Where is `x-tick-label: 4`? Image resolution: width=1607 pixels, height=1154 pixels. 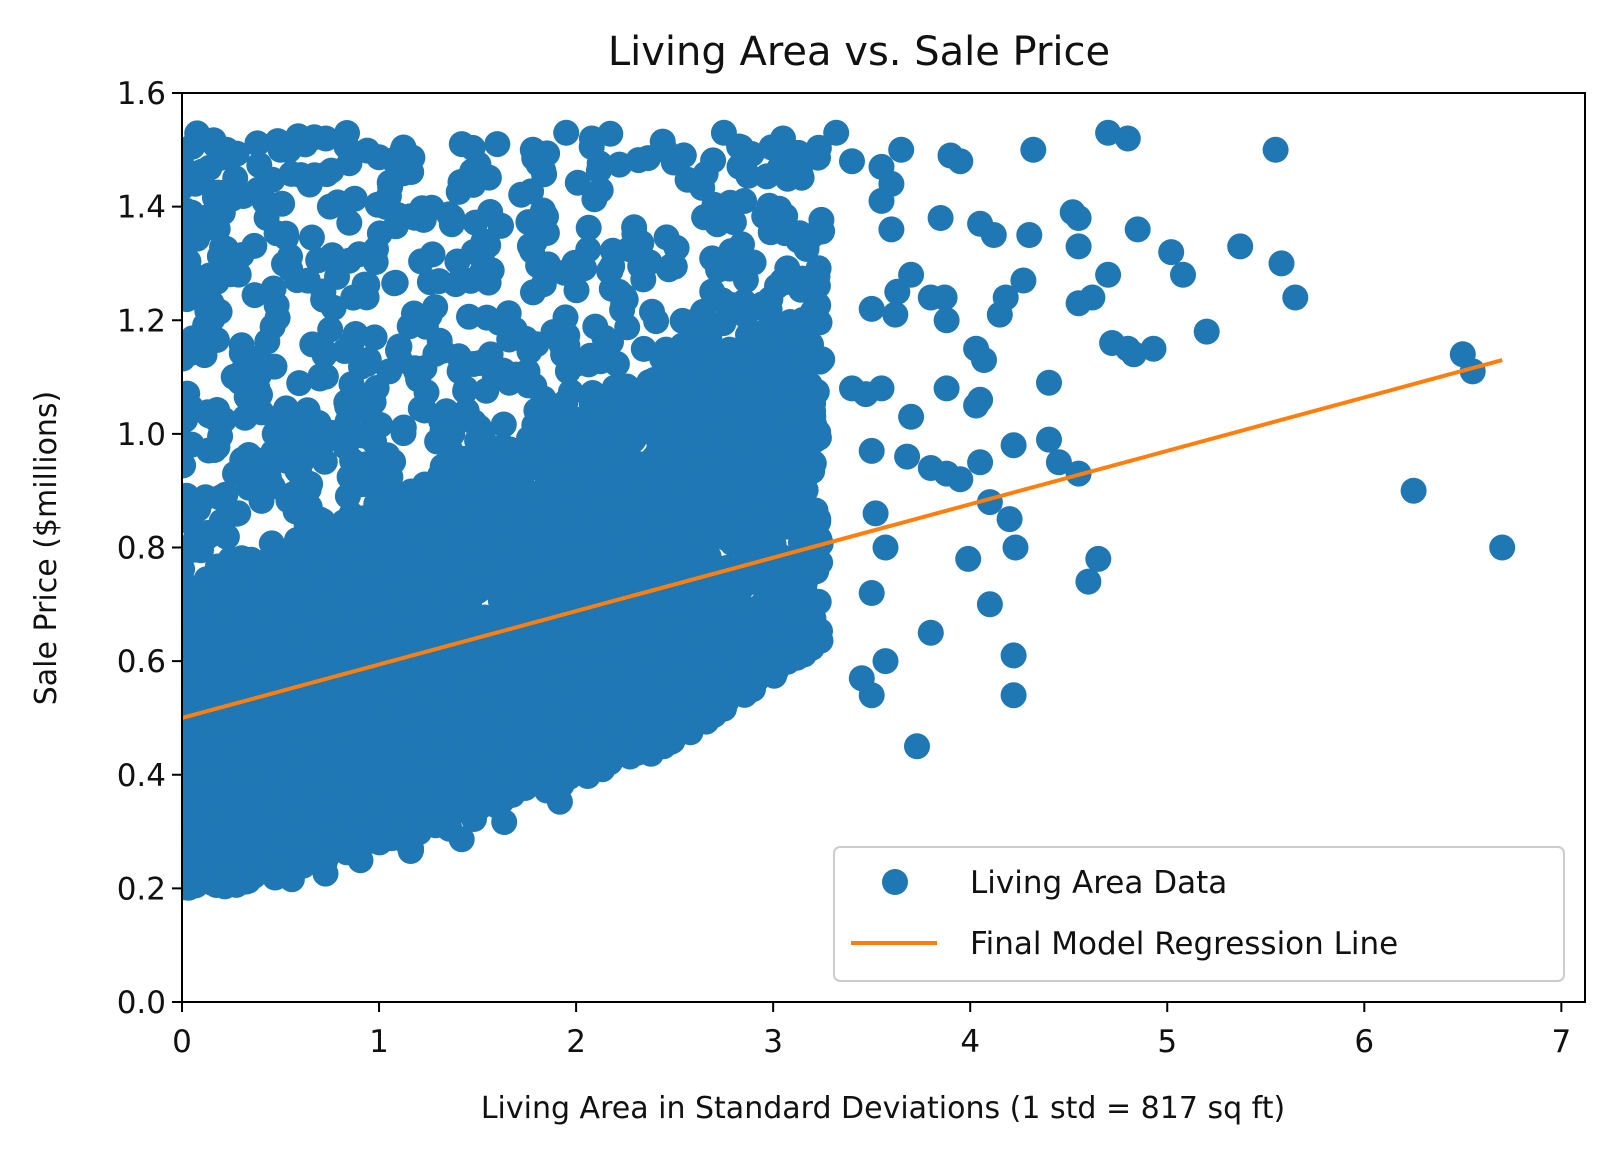 x-tick-label: 4 is located at coordinates (970, 1042).